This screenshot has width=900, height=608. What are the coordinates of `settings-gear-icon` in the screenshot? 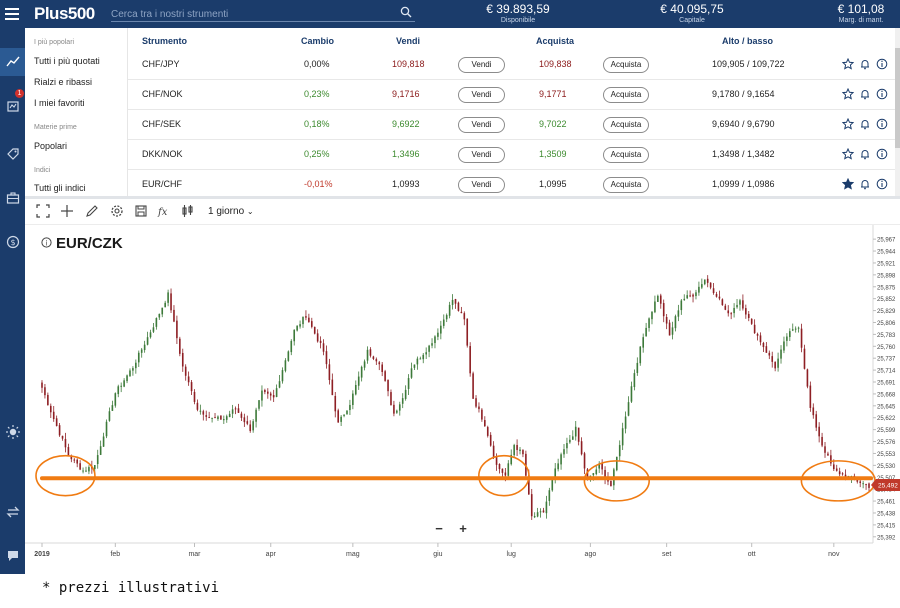 It's located at (117, 211).